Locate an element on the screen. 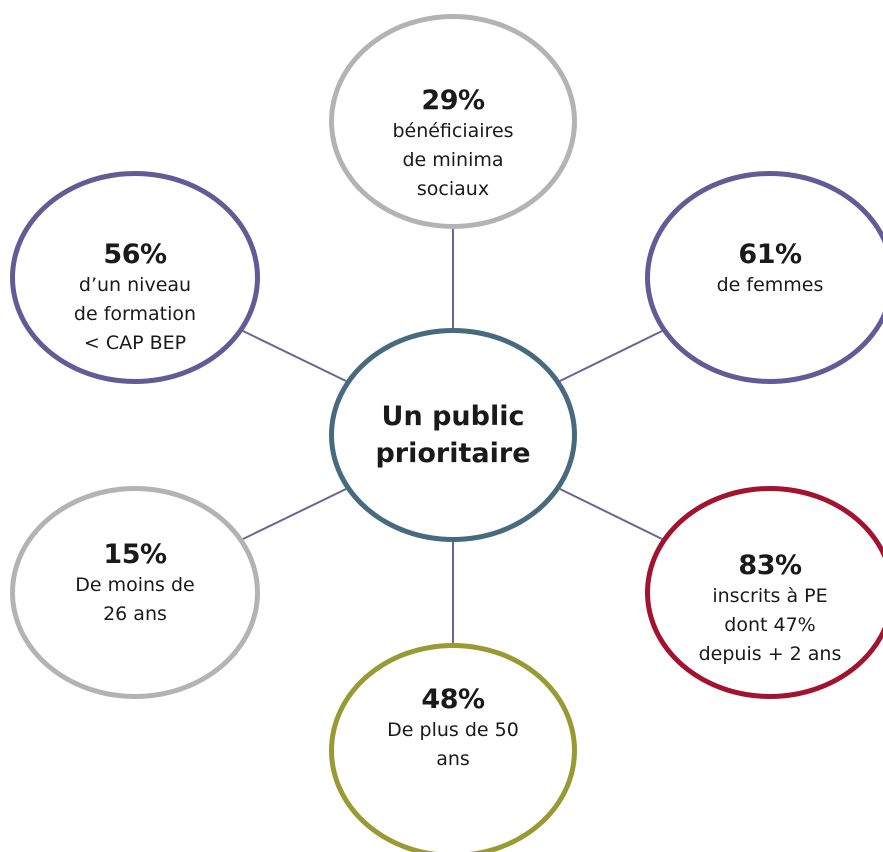  stat-content: 61% de femmes is located at coordinates (770, 269).